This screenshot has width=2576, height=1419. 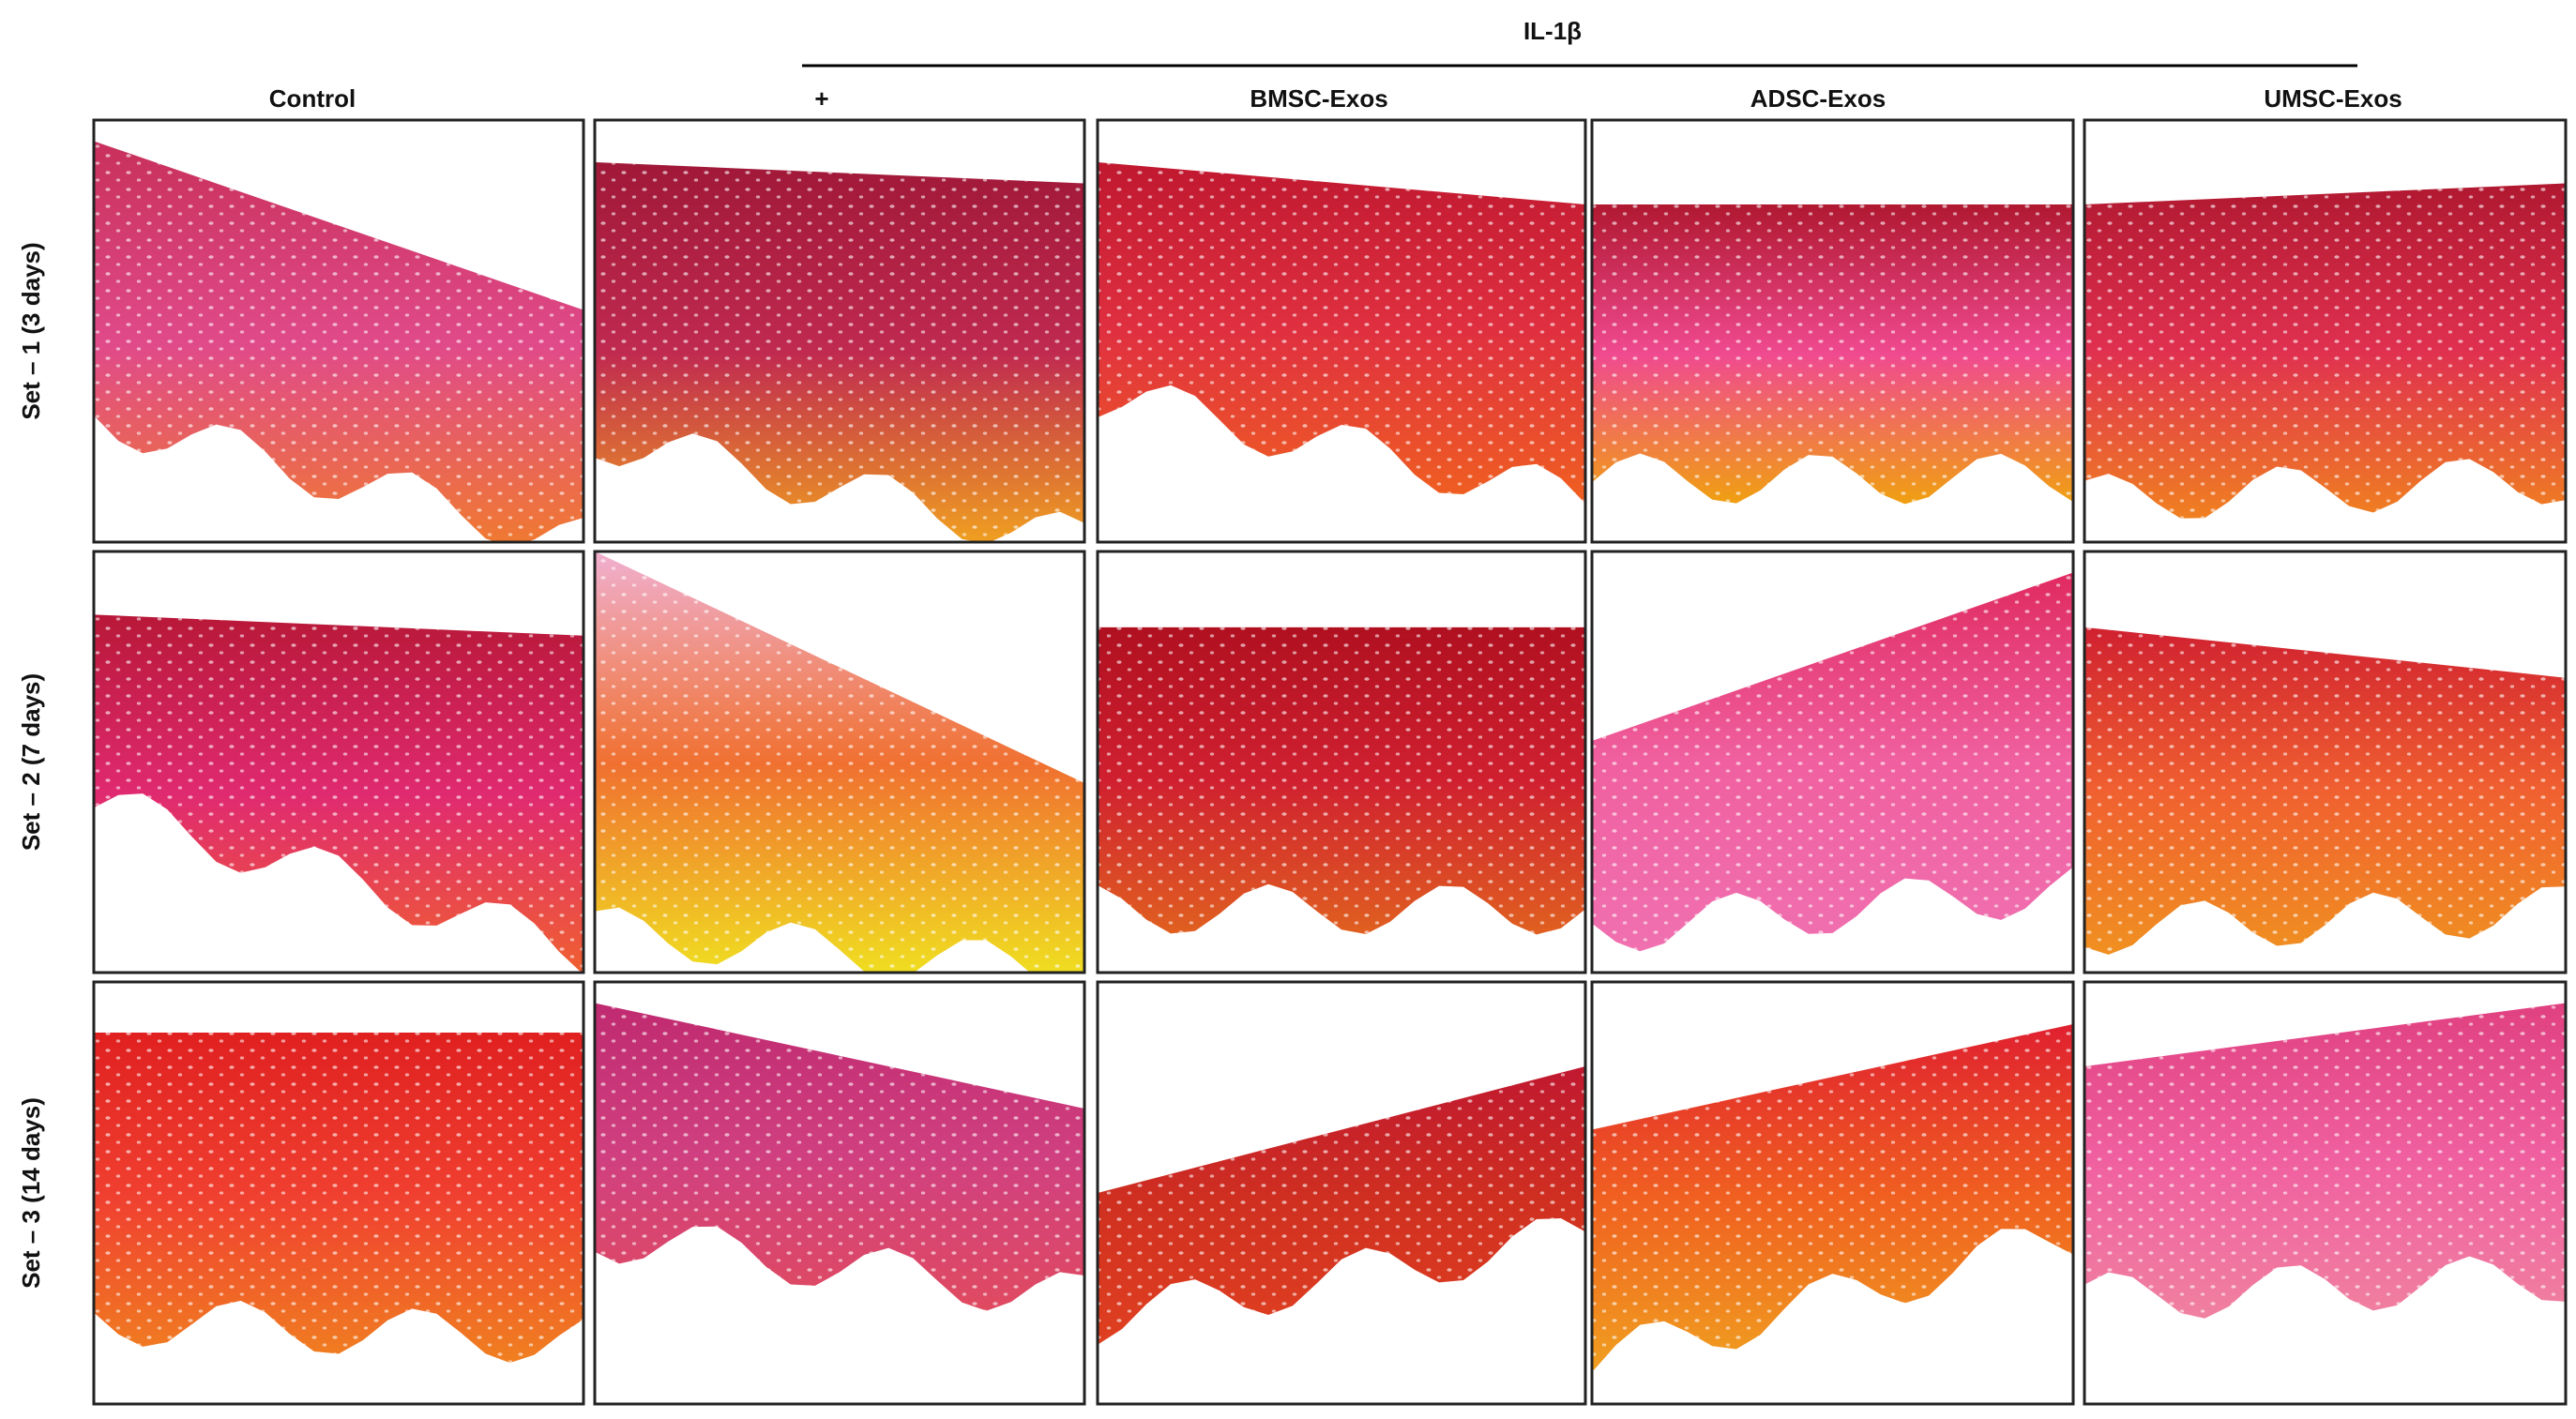 I want to click on column-label: +, so click(x=821, y=98).